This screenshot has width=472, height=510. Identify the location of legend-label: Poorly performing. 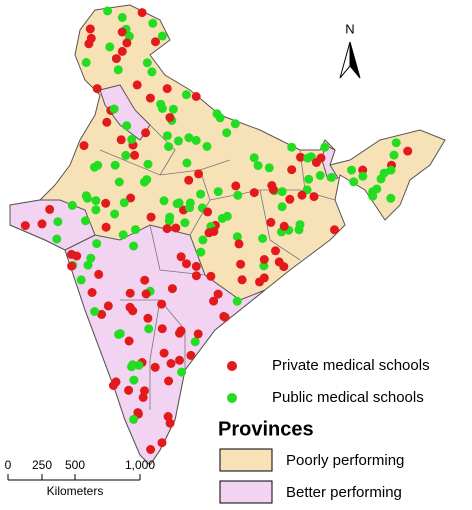
(345, 460).